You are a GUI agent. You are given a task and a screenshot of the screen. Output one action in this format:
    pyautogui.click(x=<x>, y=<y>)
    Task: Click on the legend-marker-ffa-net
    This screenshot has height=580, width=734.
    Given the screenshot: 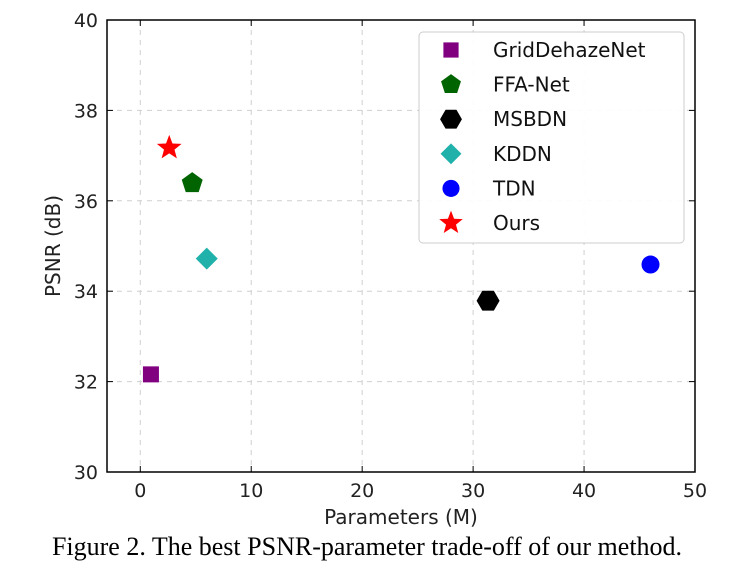 What is the action you would take?
    pyautogui.click(x=451, y=84)
    